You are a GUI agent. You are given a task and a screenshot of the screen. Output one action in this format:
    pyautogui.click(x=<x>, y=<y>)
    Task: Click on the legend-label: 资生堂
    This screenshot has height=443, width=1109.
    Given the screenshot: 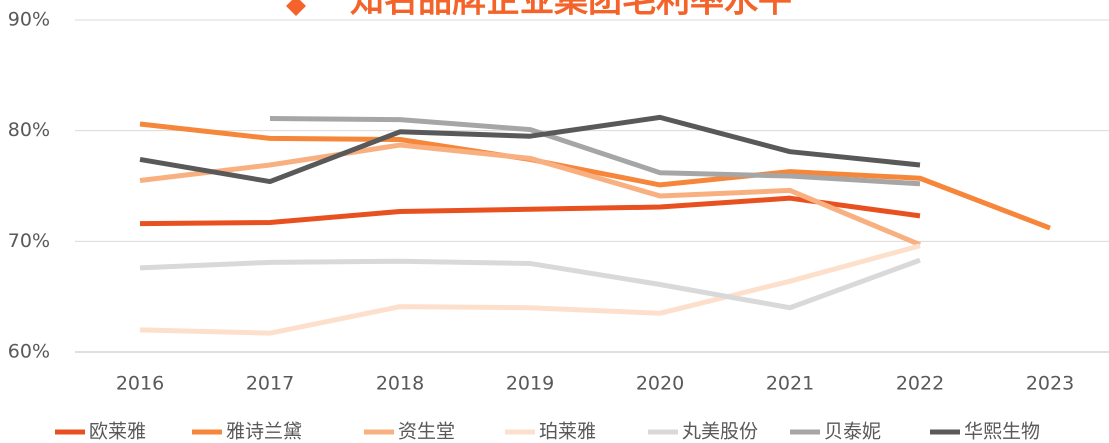 What is the action you would take?
    pyautogui.click(x=426, y=432)
    